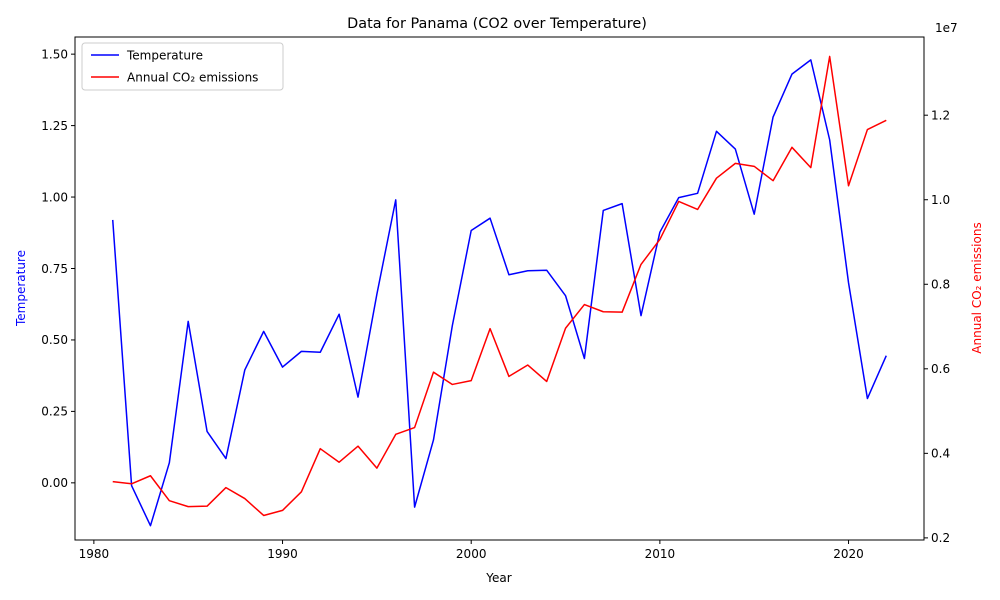 The width and height of the screenshot is (1000, 600). I want to click on legend: Temperature Annual CO₂ emissions, so click(182, 66).